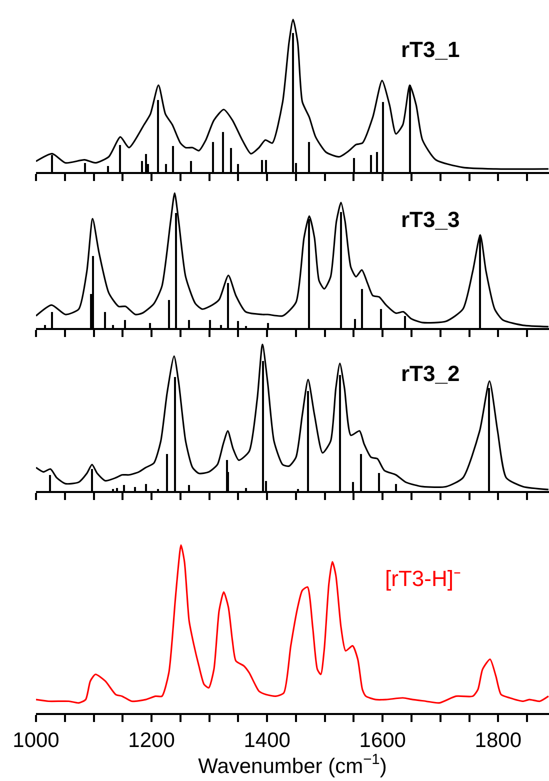 This screenshot has width=549, height=781. Describe the element at coordinates (292, 765) in the screenshot. I see `x-axis-title: Wavenumber (cm$^{−1}$)` at that location.